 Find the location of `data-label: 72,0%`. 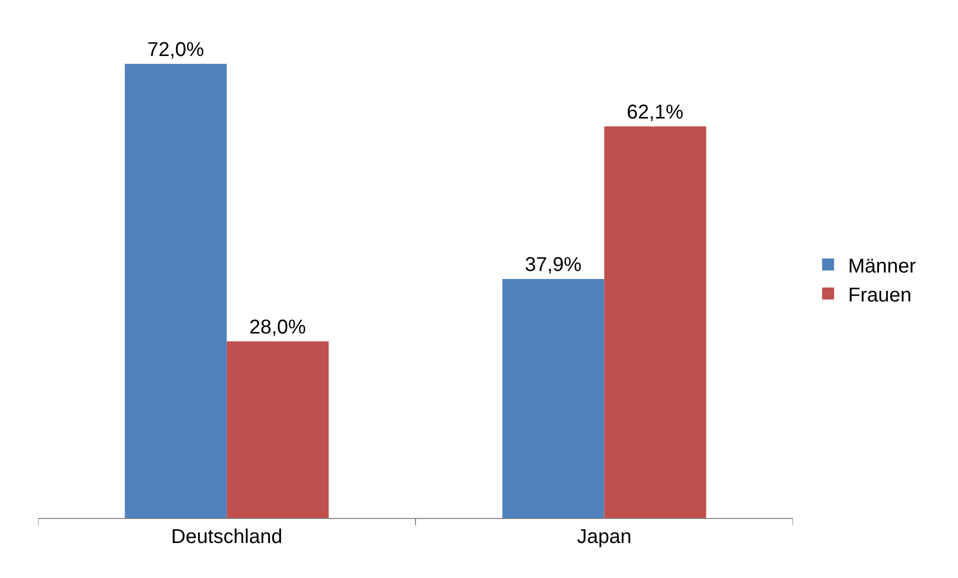

data-label: 72,0% is located at coordinates (175, 49).